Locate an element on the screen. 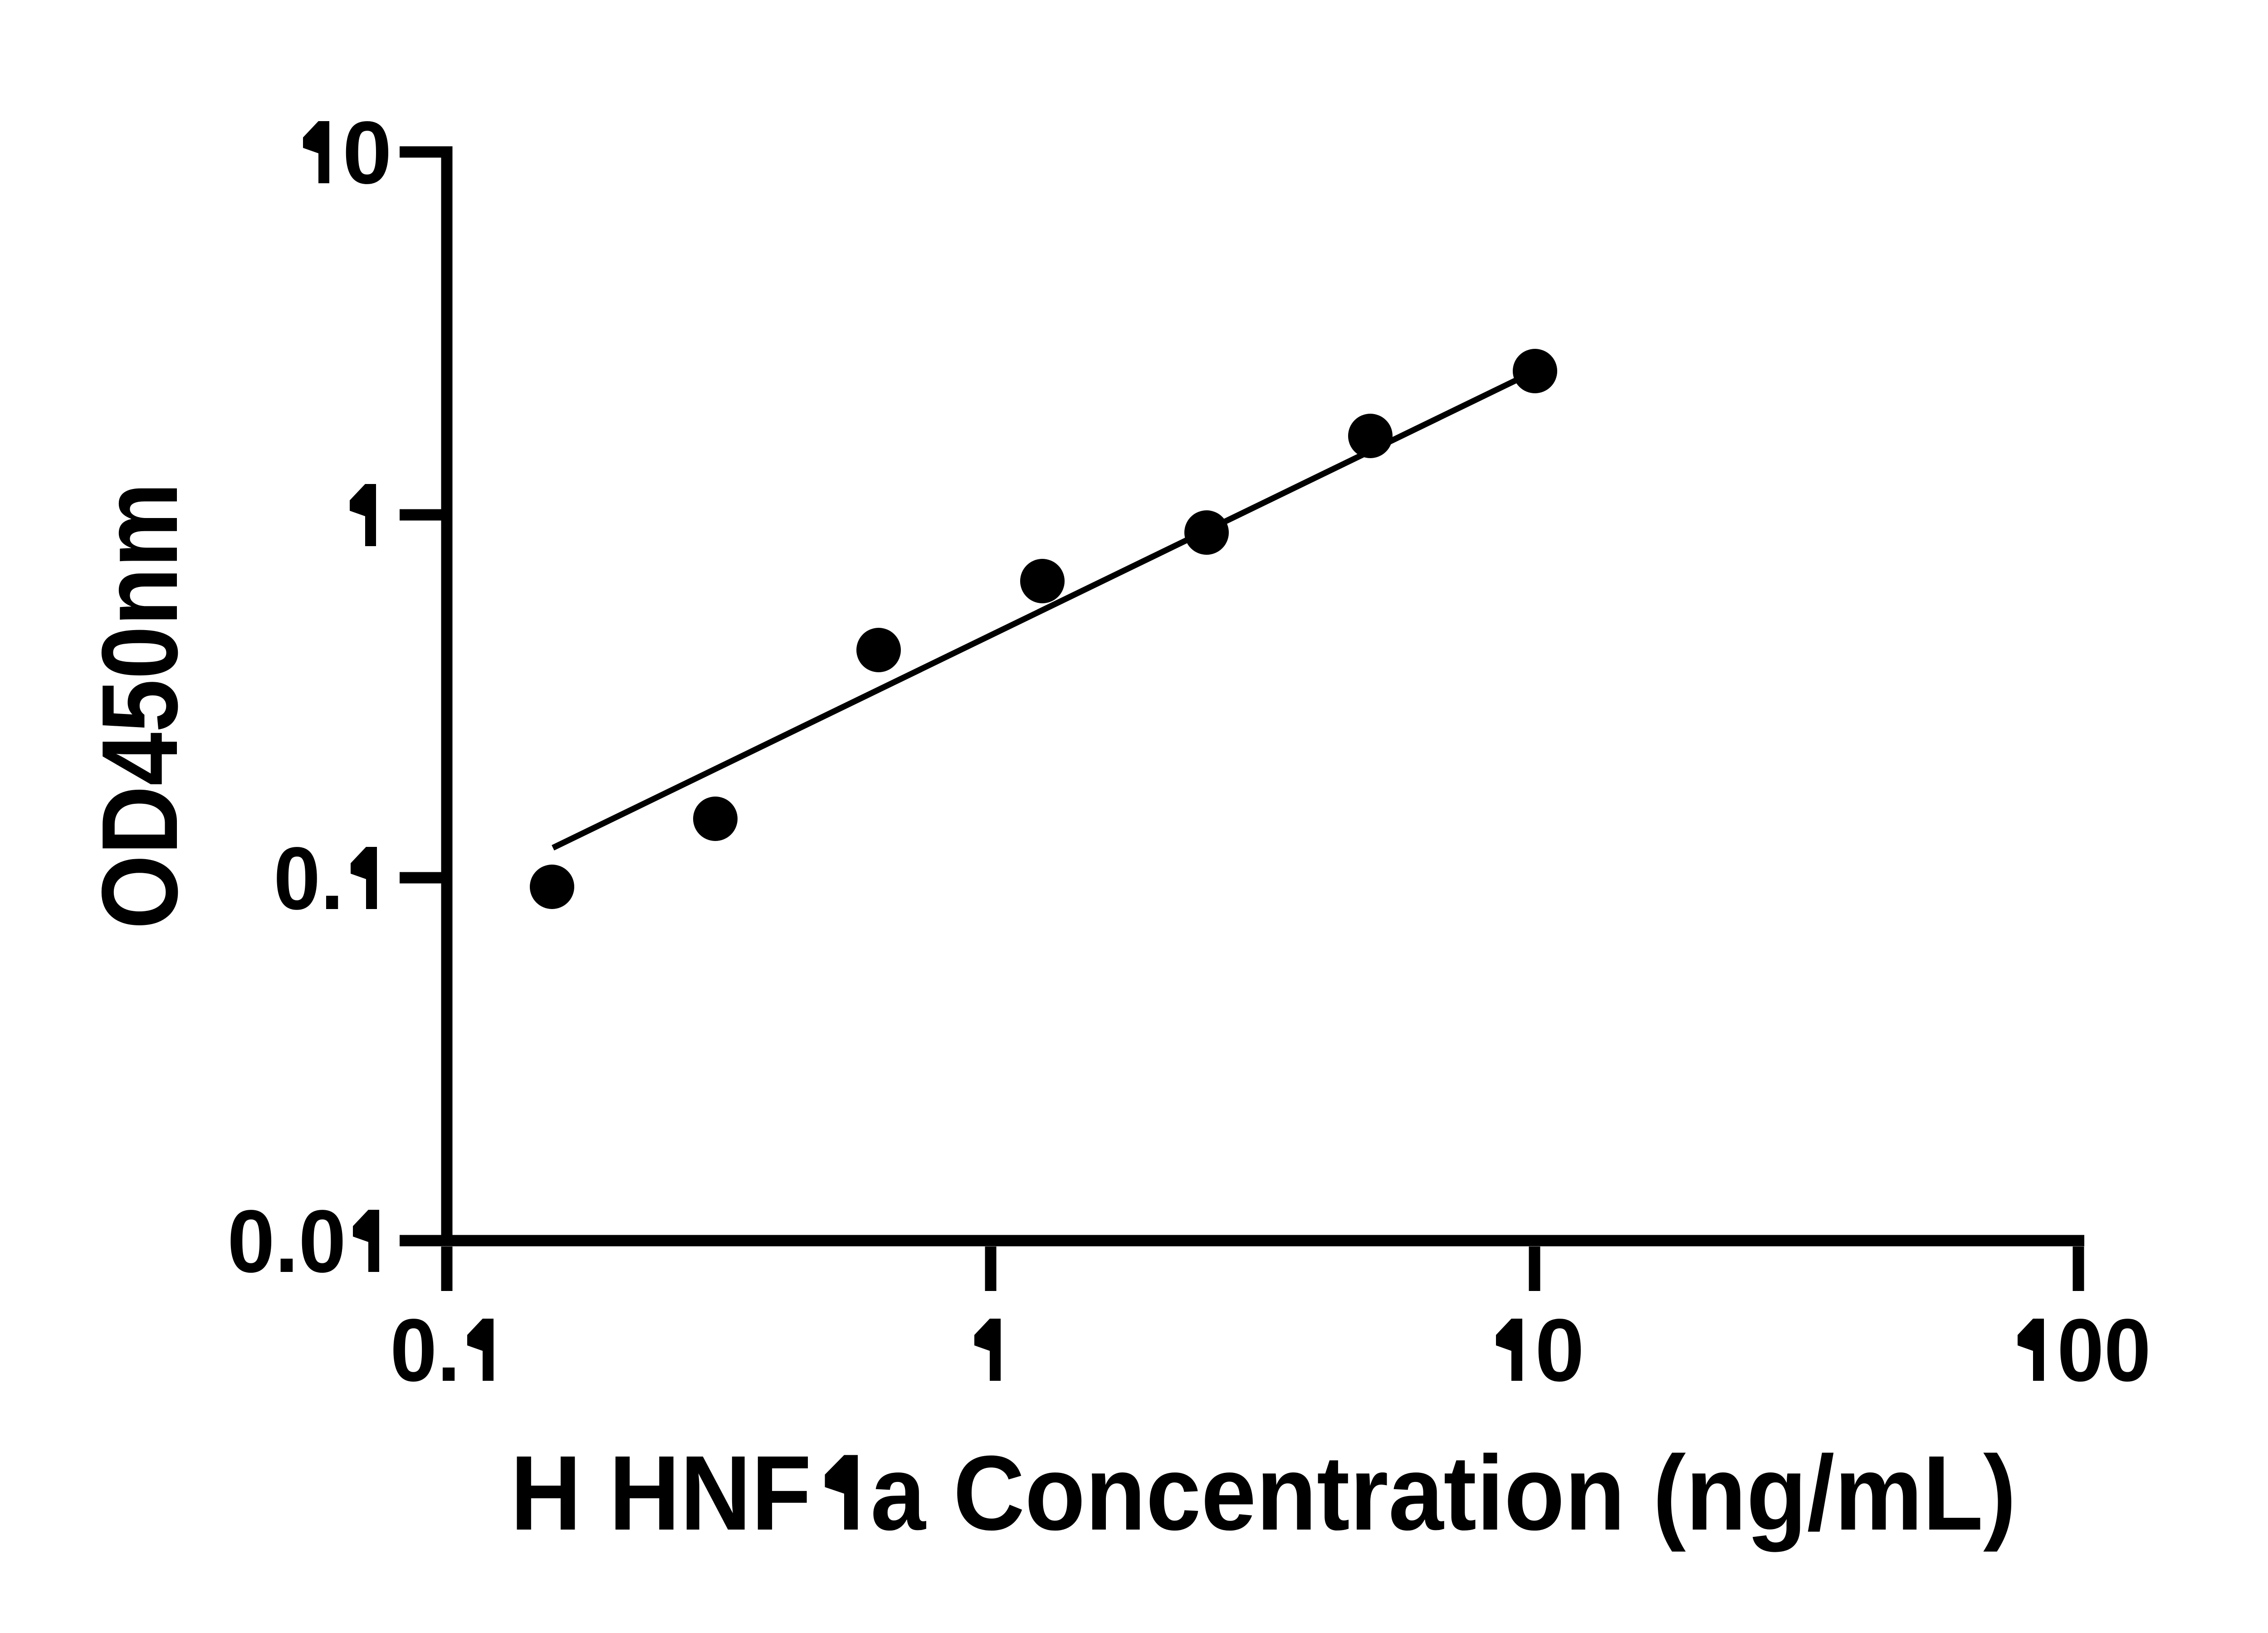 The height and width of the screenshot is (1633, 2268). svg-text: a Concentration (ng/mL) is located at coordinates (1443, 1492).